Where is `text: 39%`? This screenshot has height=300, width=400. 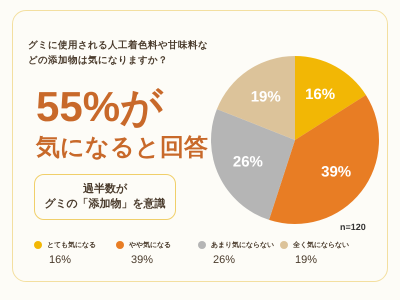 text: 39% is located at coordinates (142, 260).